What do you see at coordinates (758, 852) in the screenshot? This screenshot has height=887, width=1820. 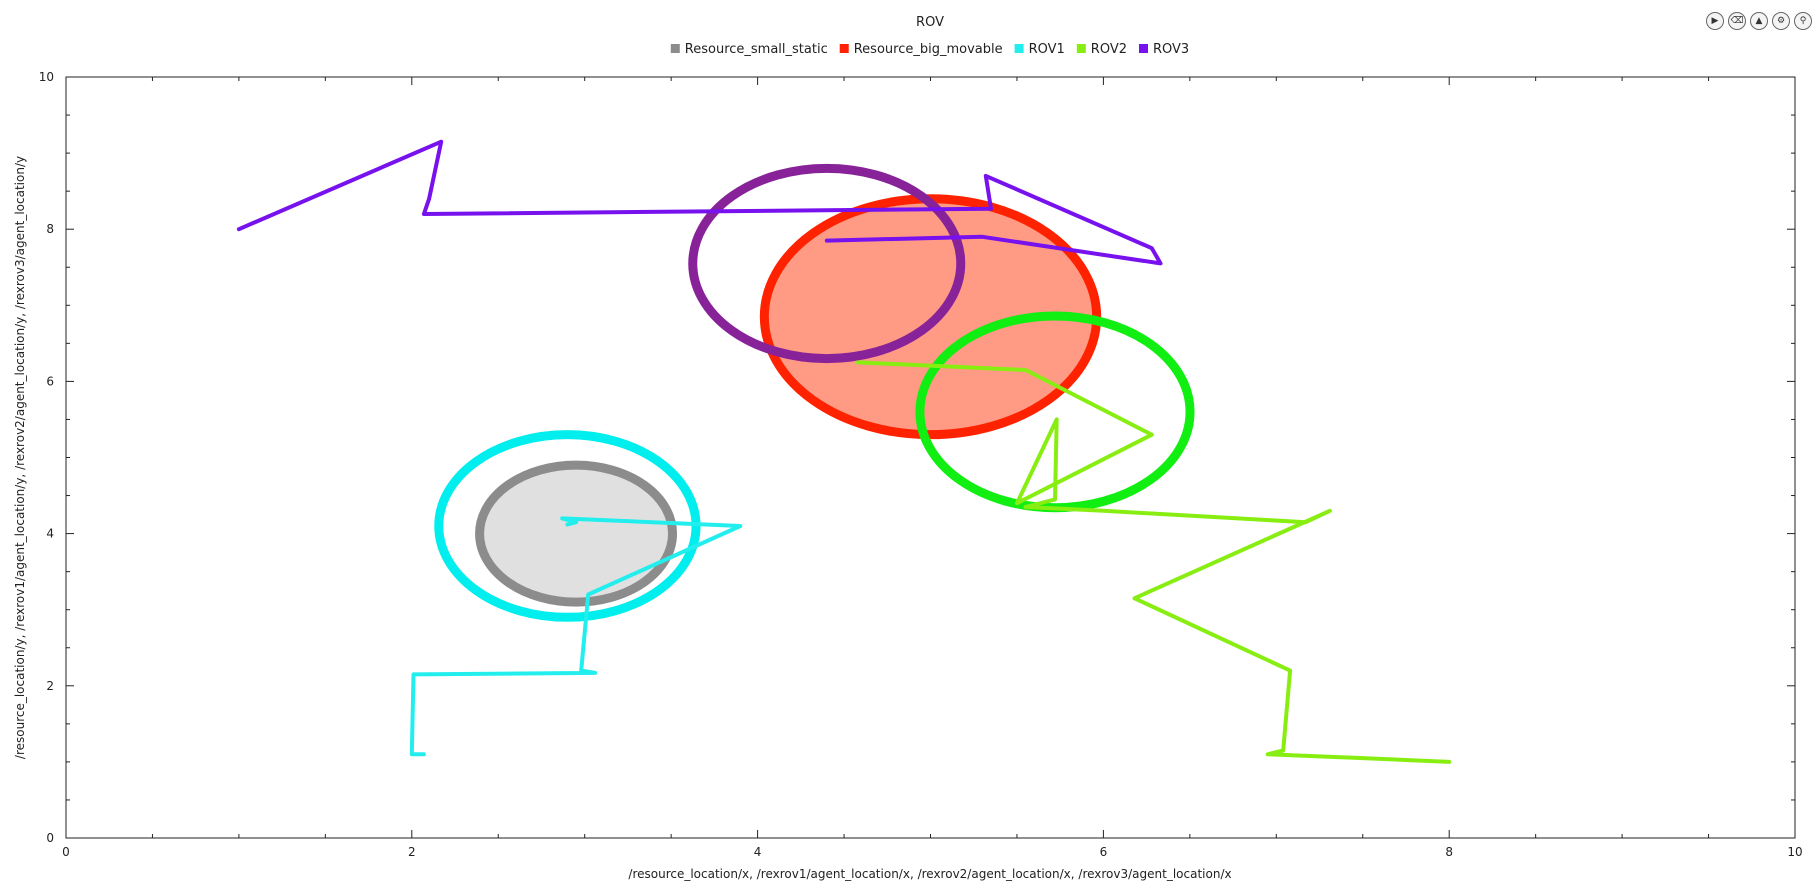 I see `x-tick-label: 4` at bounding box center [758, 852].